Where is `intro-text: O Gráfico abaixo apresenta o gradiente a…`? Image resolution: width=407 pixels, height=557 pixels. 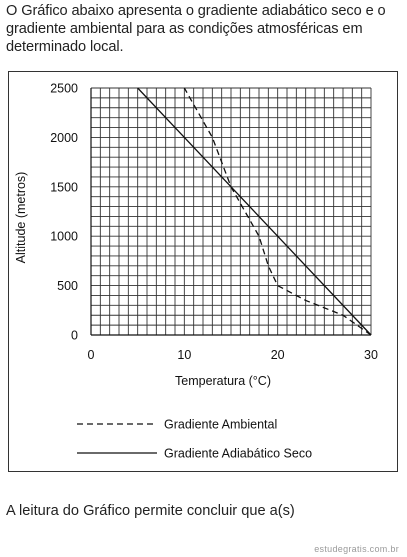
intro-text: O Gráfico abaixo apresenta o gradiente a… is located at coordinates (196, 29).